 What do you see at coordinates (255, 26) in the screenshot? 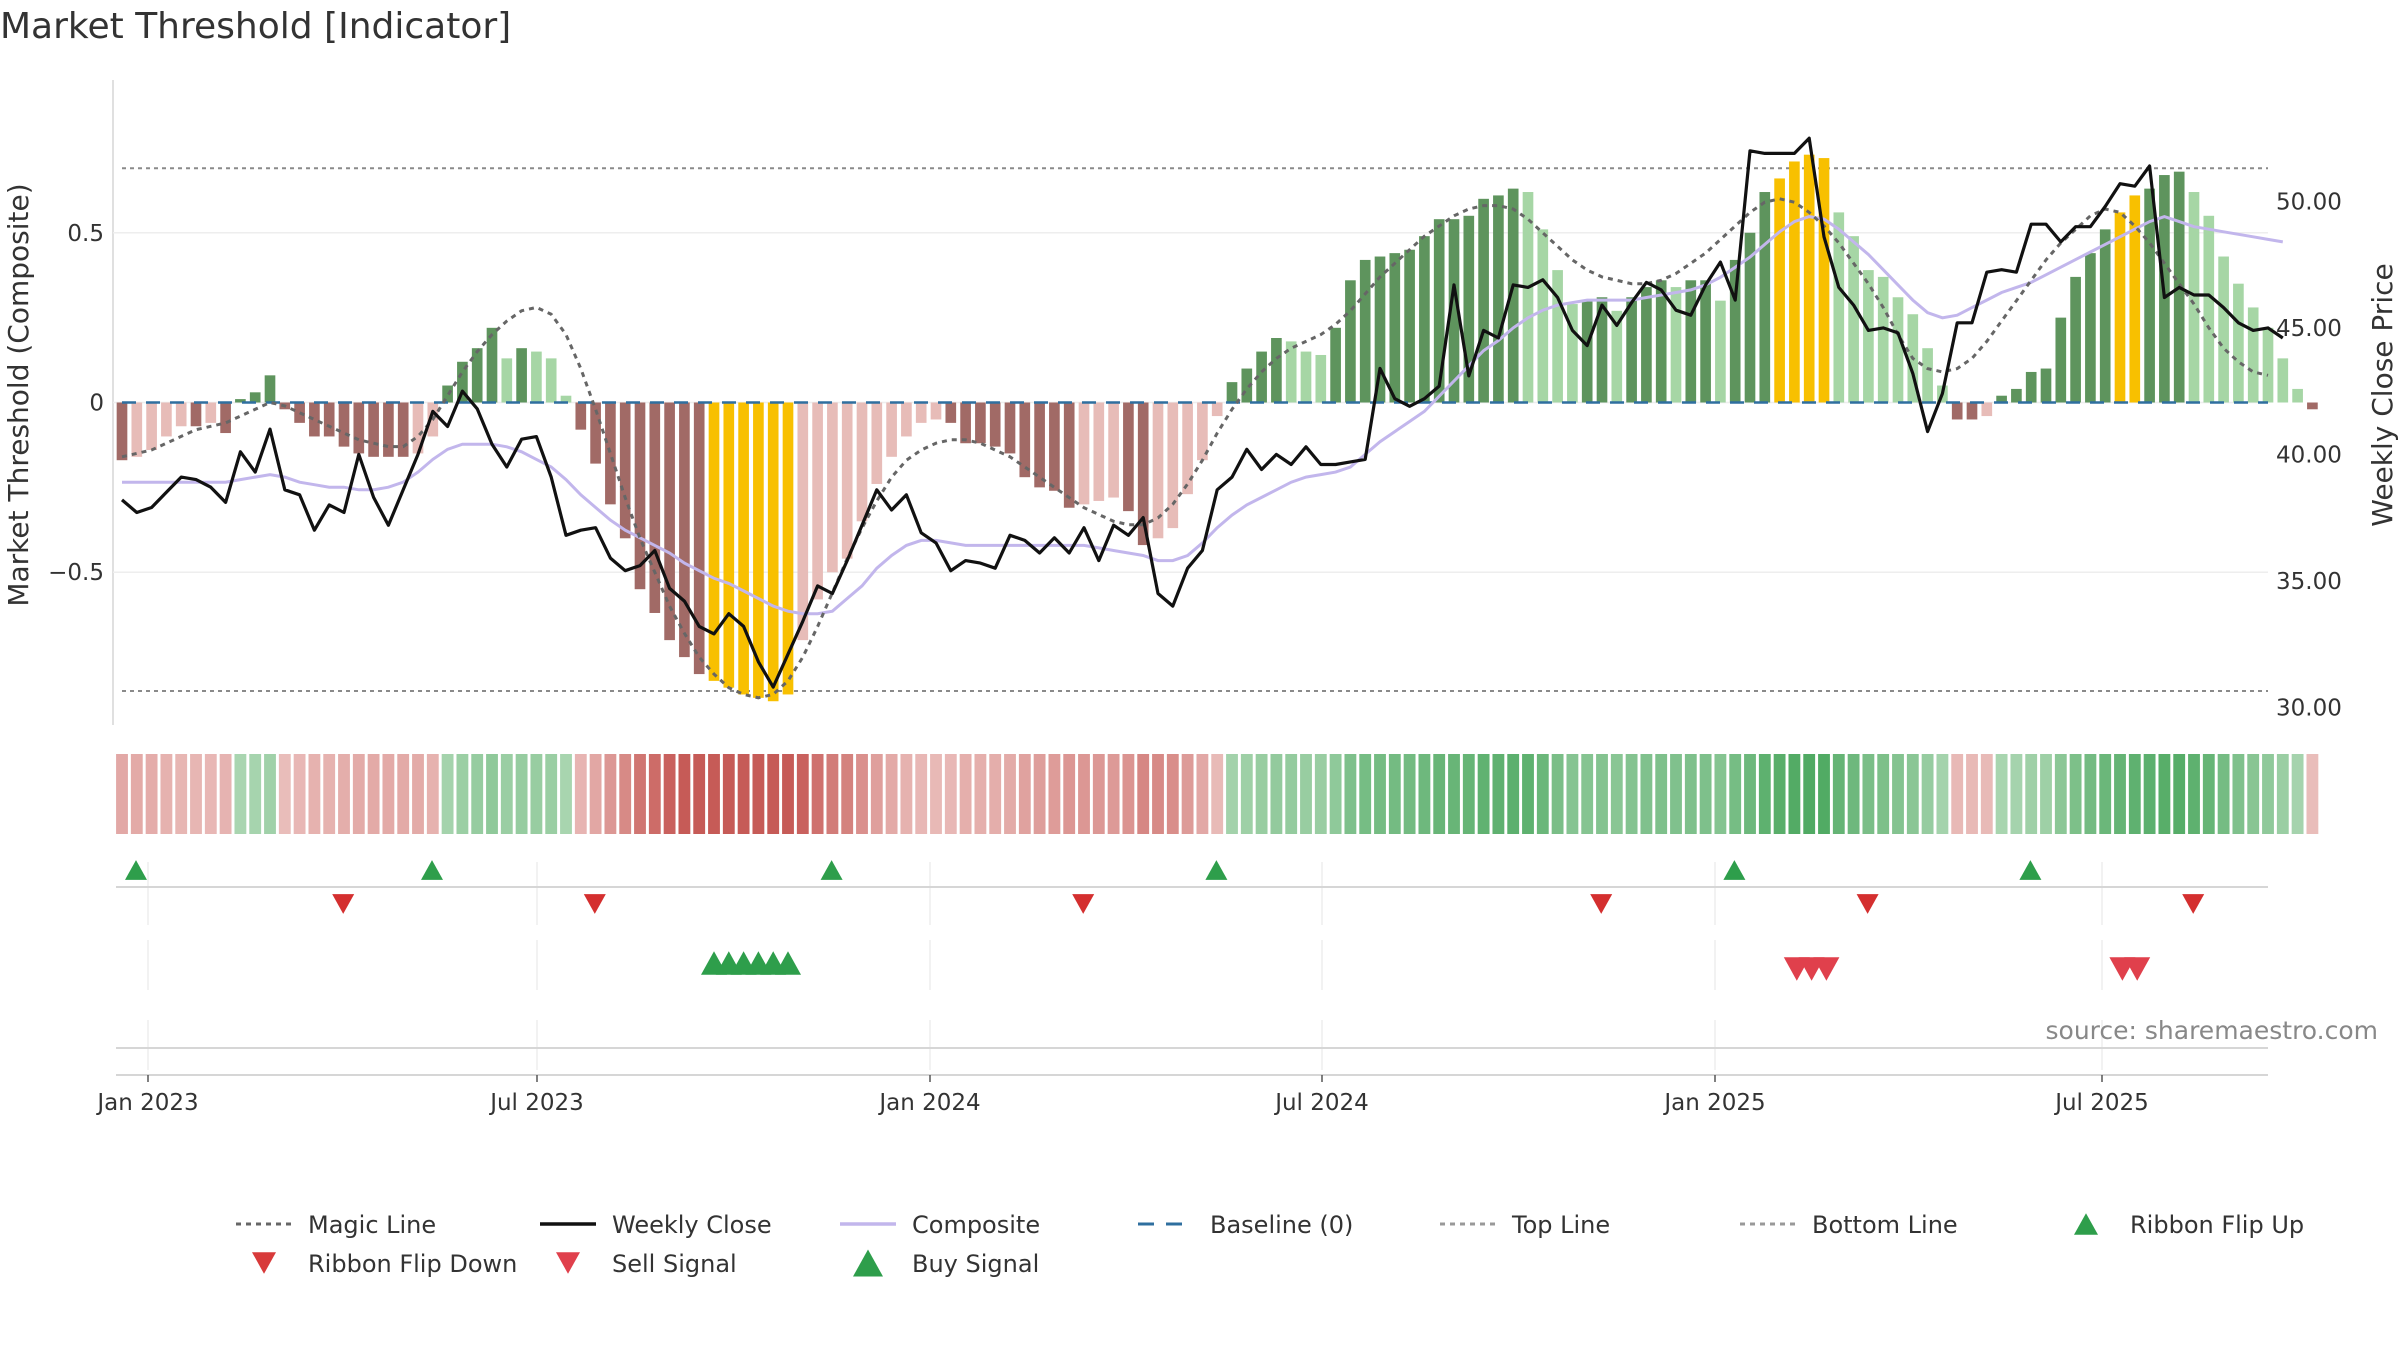
I see `chart-title: Market Threshold [Indicator]` at bounding box center [255, 26].